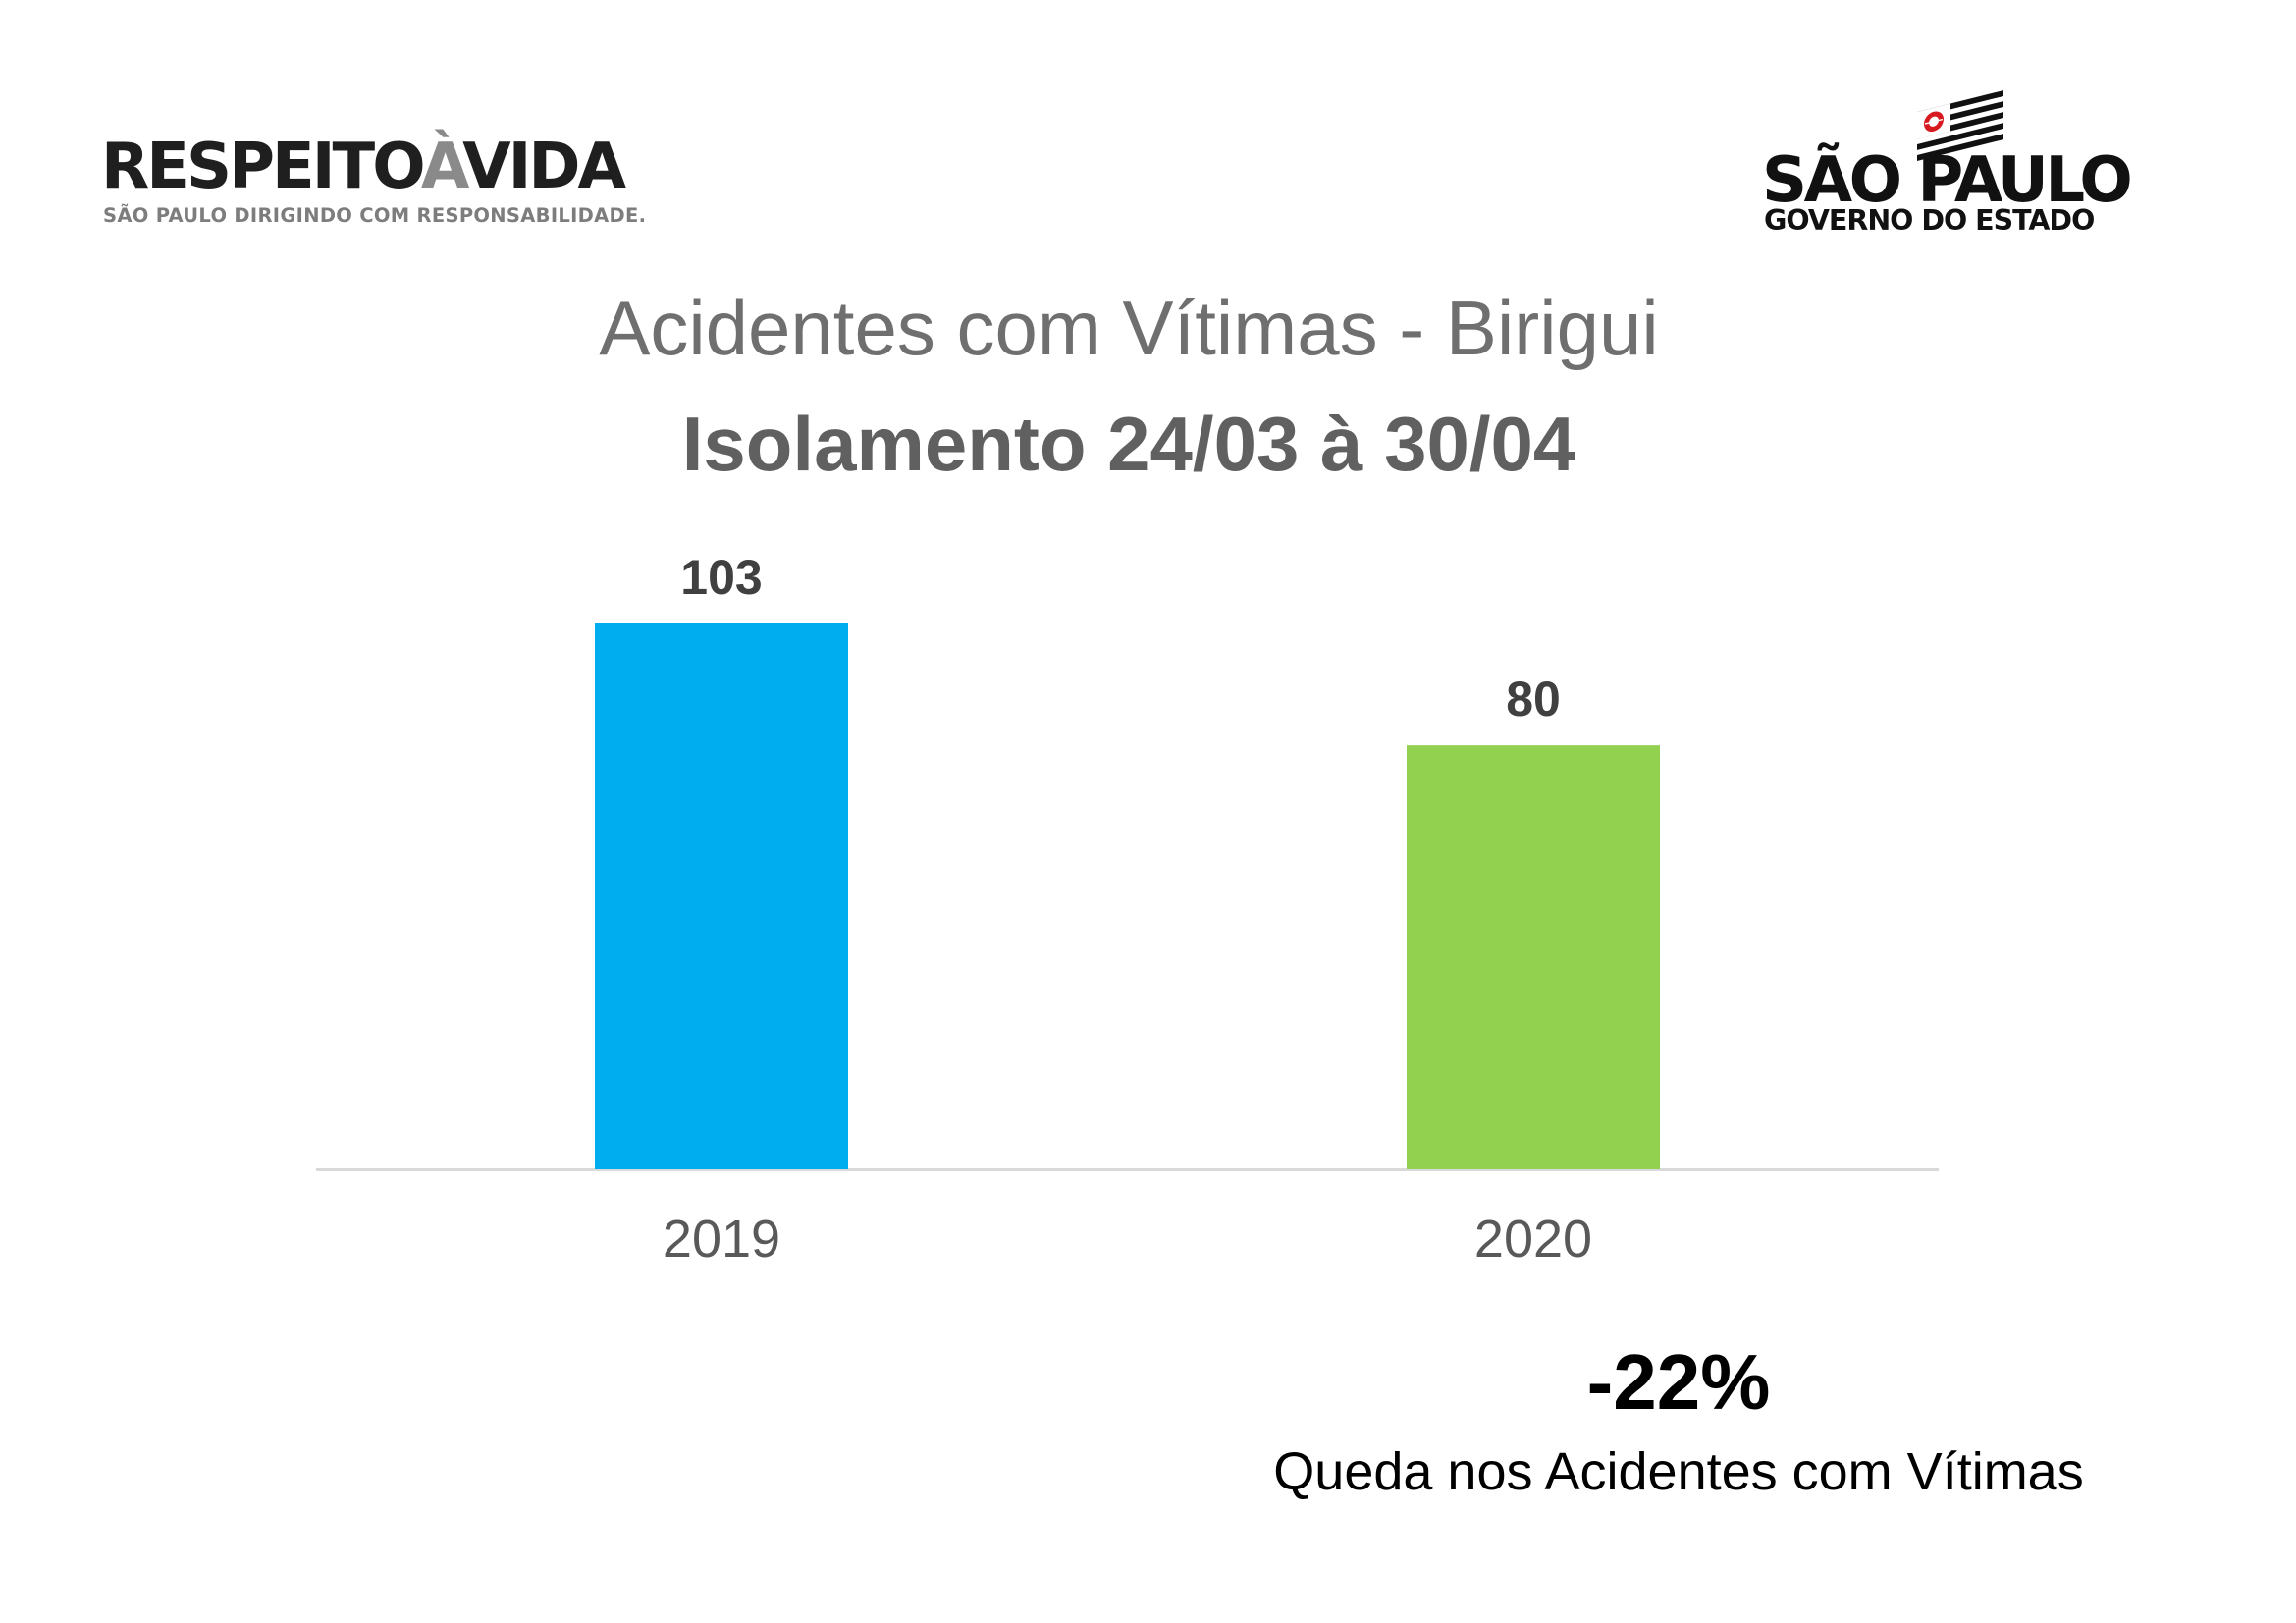 The height and width of the screenshot is (1623, 2296). I want to click on logo-brand-text: RESPEITOÀVIDA, so click(364, 167).